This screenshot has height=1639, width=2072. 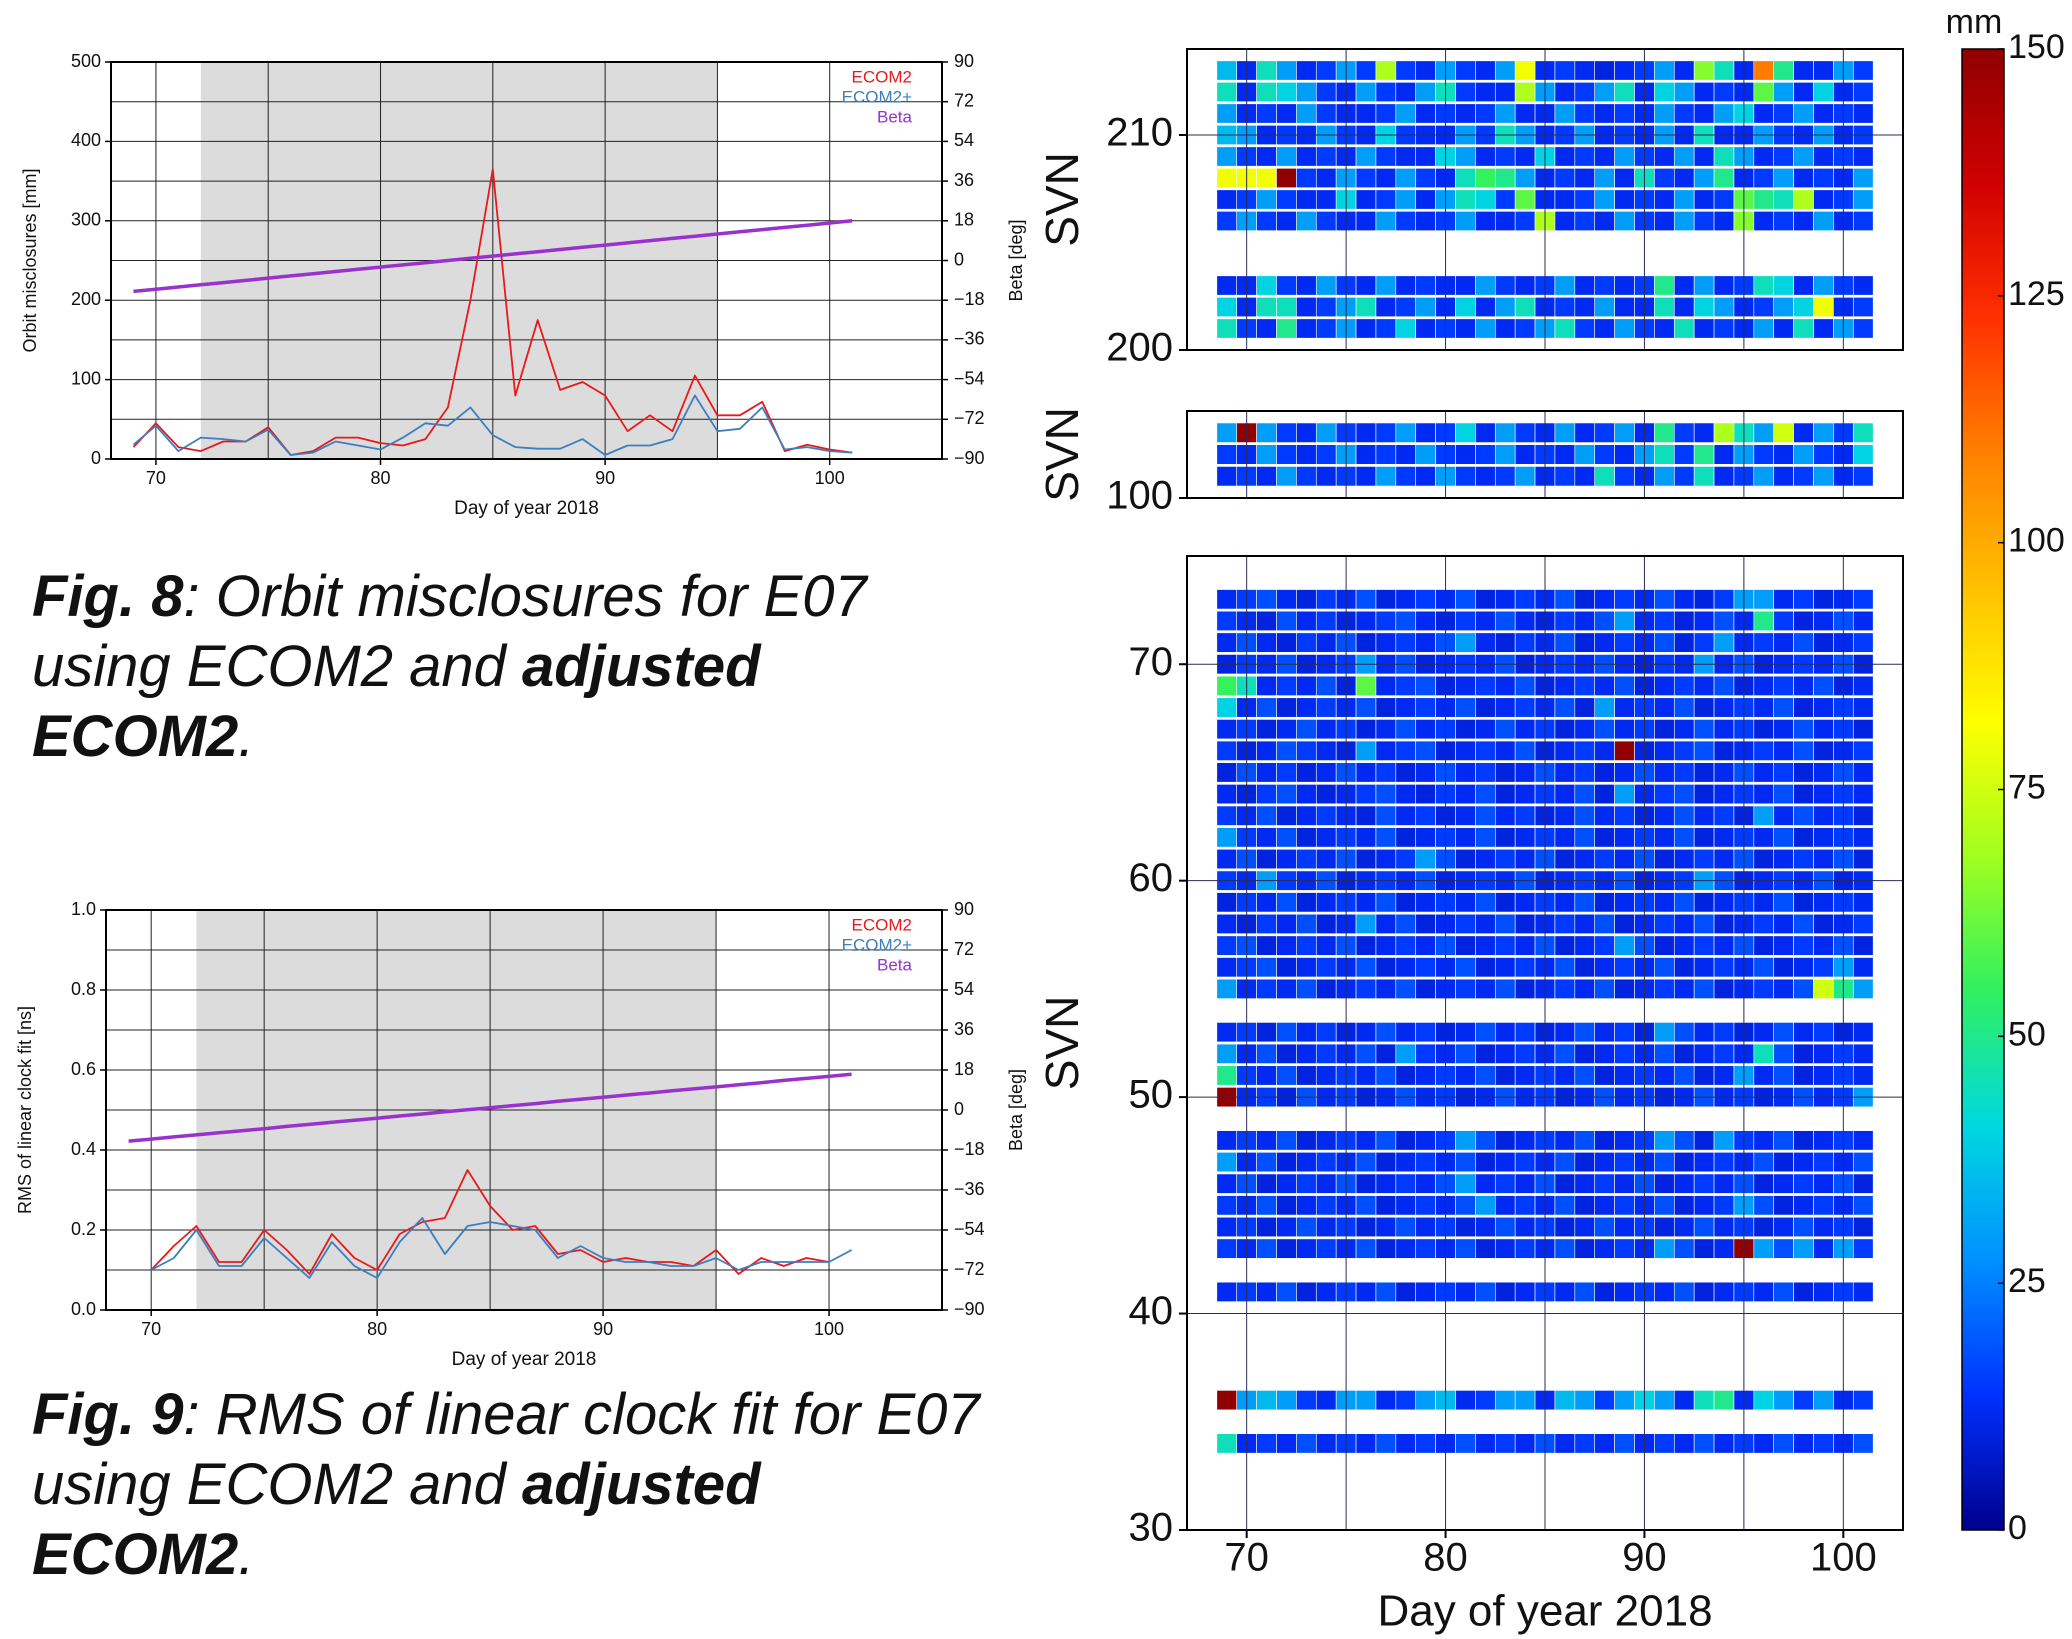 What do you see at coordinates (964, 949) in the screenshot?
I see `y2-tick-label: 72` at bounding box center [964, 949].